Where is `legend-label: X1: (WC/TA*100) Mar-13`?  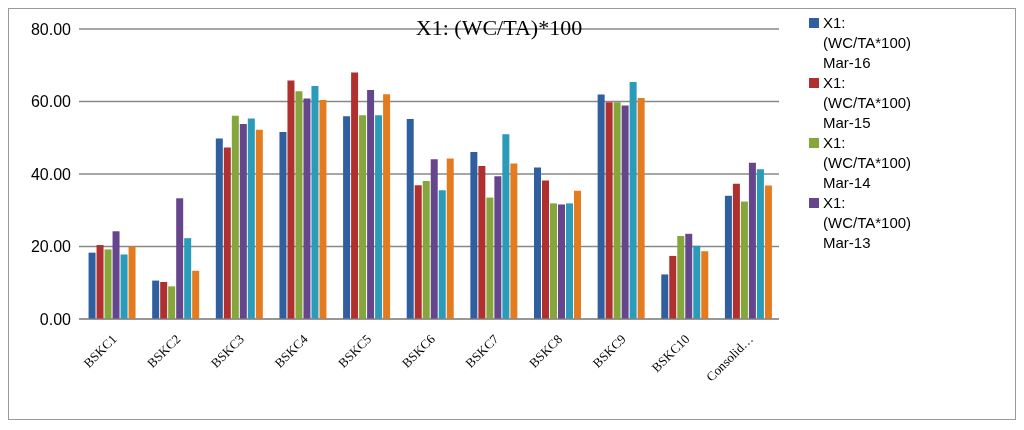
legend-label: X1: (WC/TA*100) Mar-13 is located at coordinates (867, 223).